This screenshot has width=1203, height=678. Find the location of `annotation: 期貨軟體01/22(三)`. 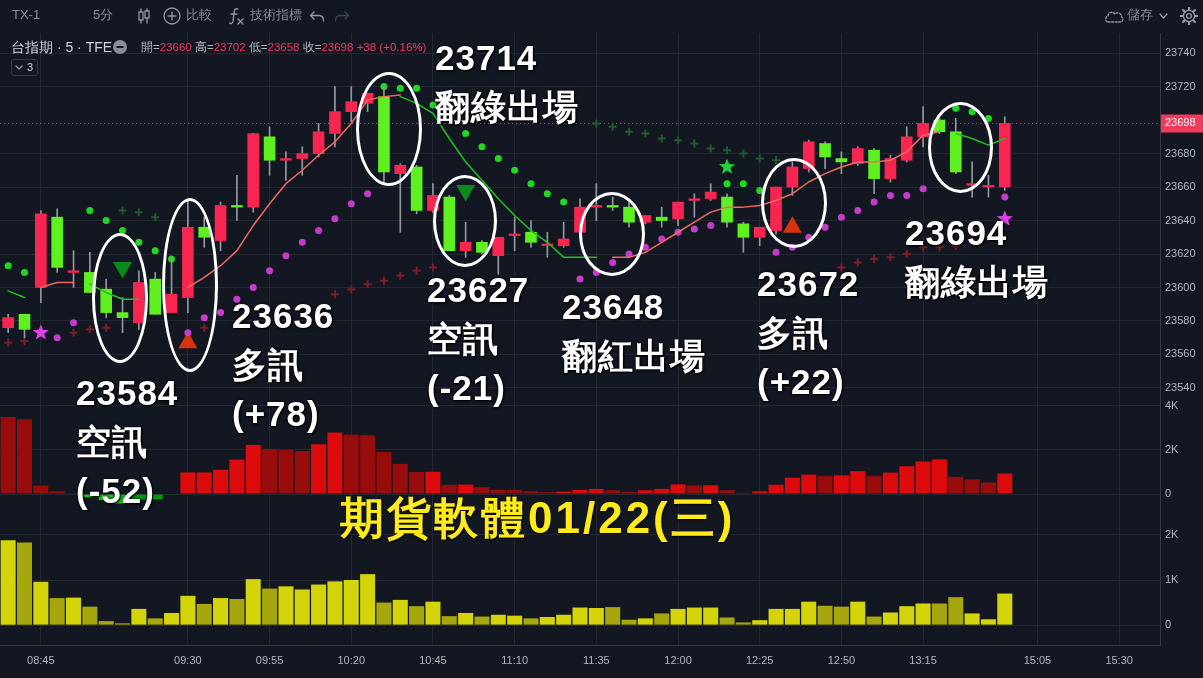

annotation: 期貨軟體01/22(三) is located at coordinates (538, 518).